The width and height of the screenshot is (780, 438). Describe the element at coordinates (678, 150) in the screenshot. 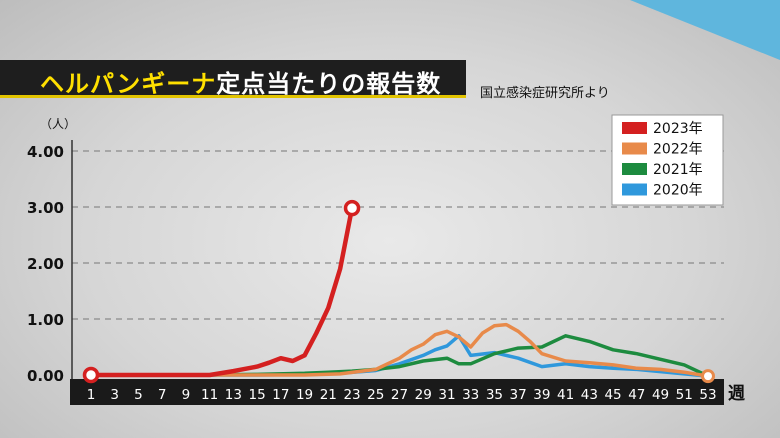

I see `legend-label: 2022年` at that location.